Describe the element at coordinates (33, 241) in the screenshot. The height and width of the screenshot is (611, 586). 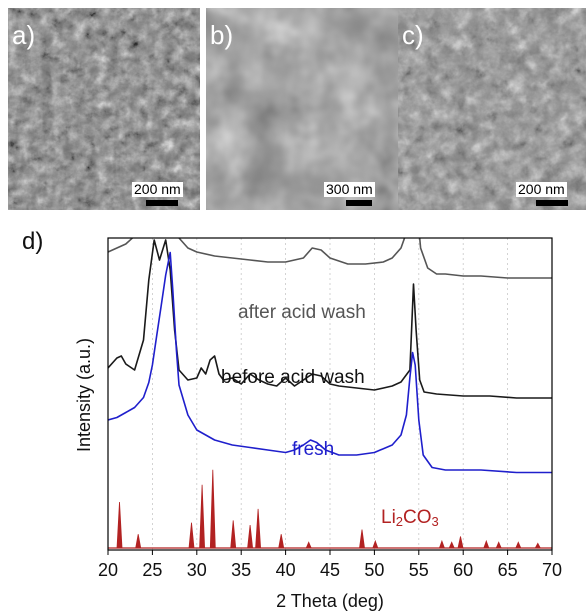
I see `panel-label-d: d)` at that location.